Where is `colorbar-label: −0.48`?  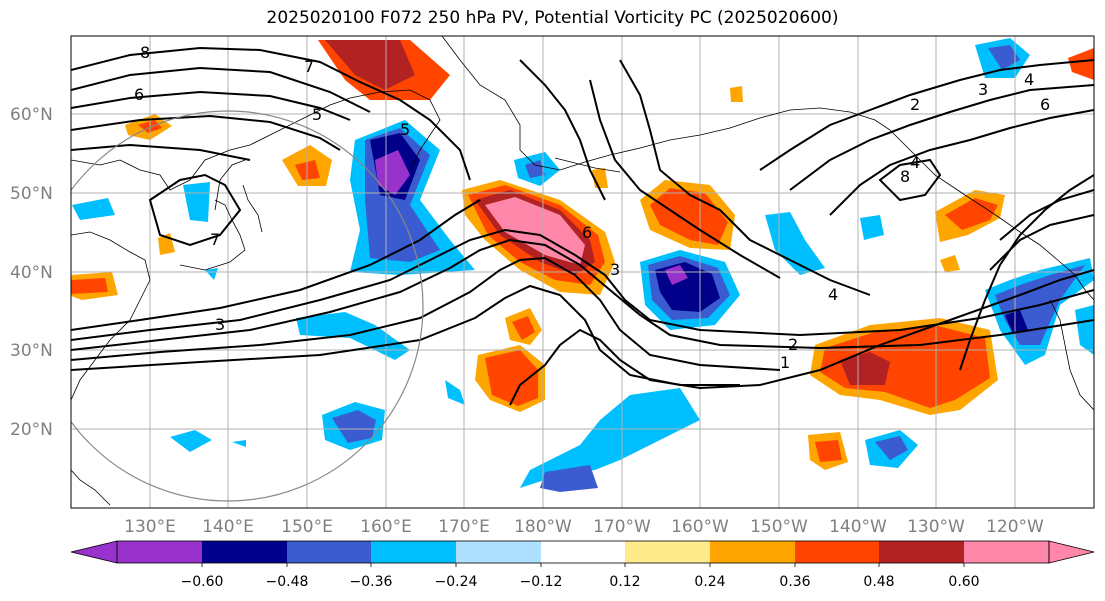 colorbar-label: −0.48 is located at coordinates (287, 582).